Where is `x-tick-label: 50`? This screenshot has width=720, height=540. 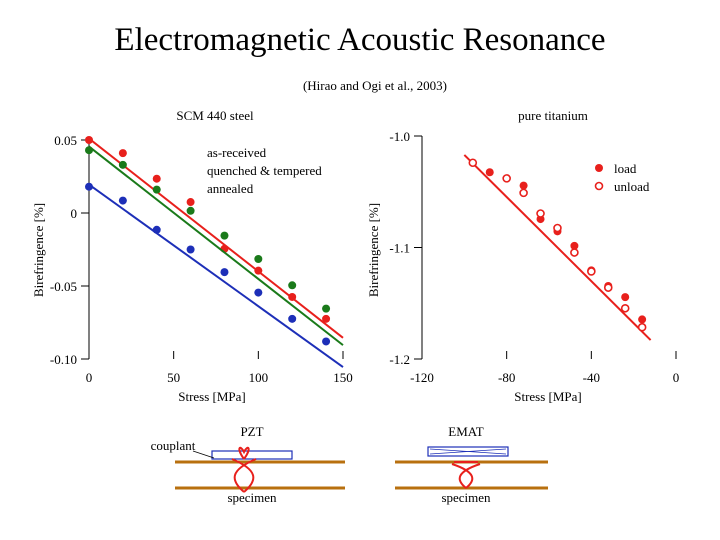
x-tick-label: 50 is located at coordinates (173, 377).